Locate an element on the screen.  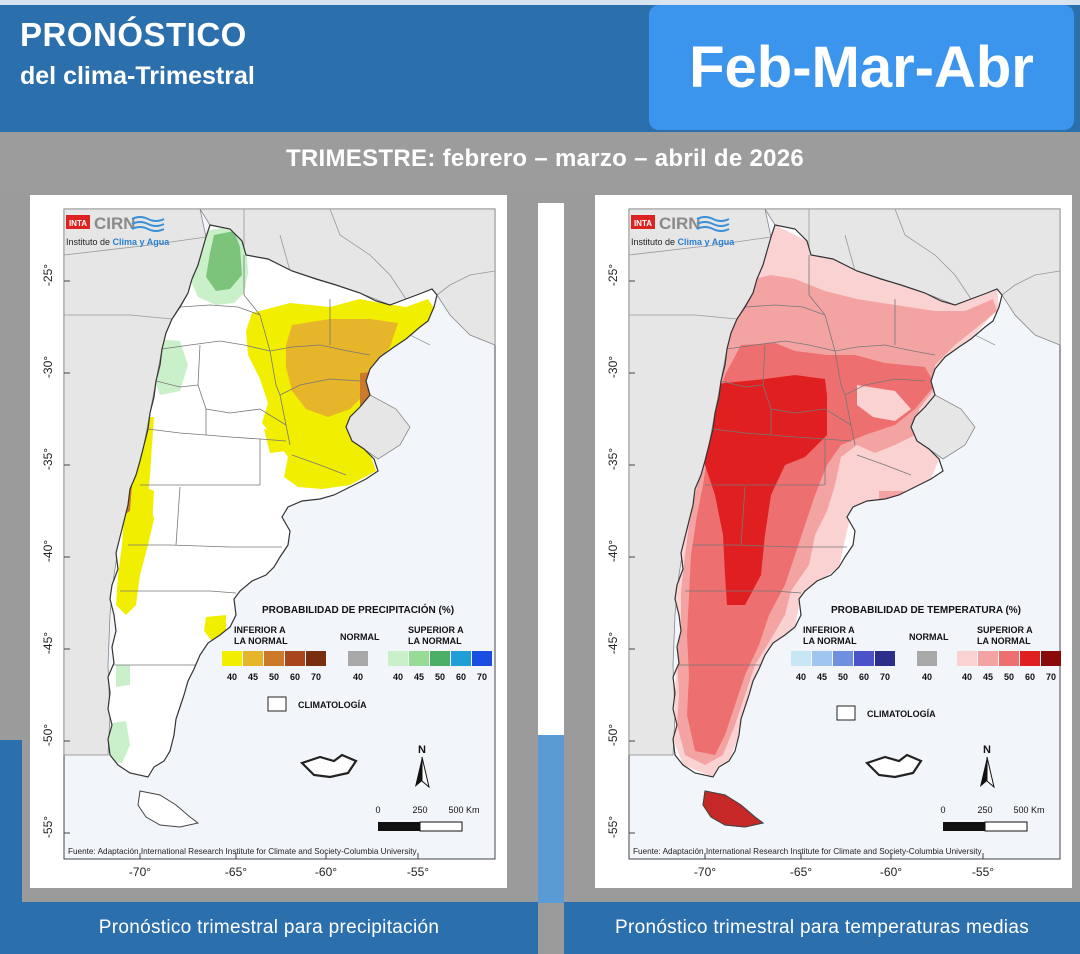
lat-tick-label: -35° is located at coordinates (613, 459).